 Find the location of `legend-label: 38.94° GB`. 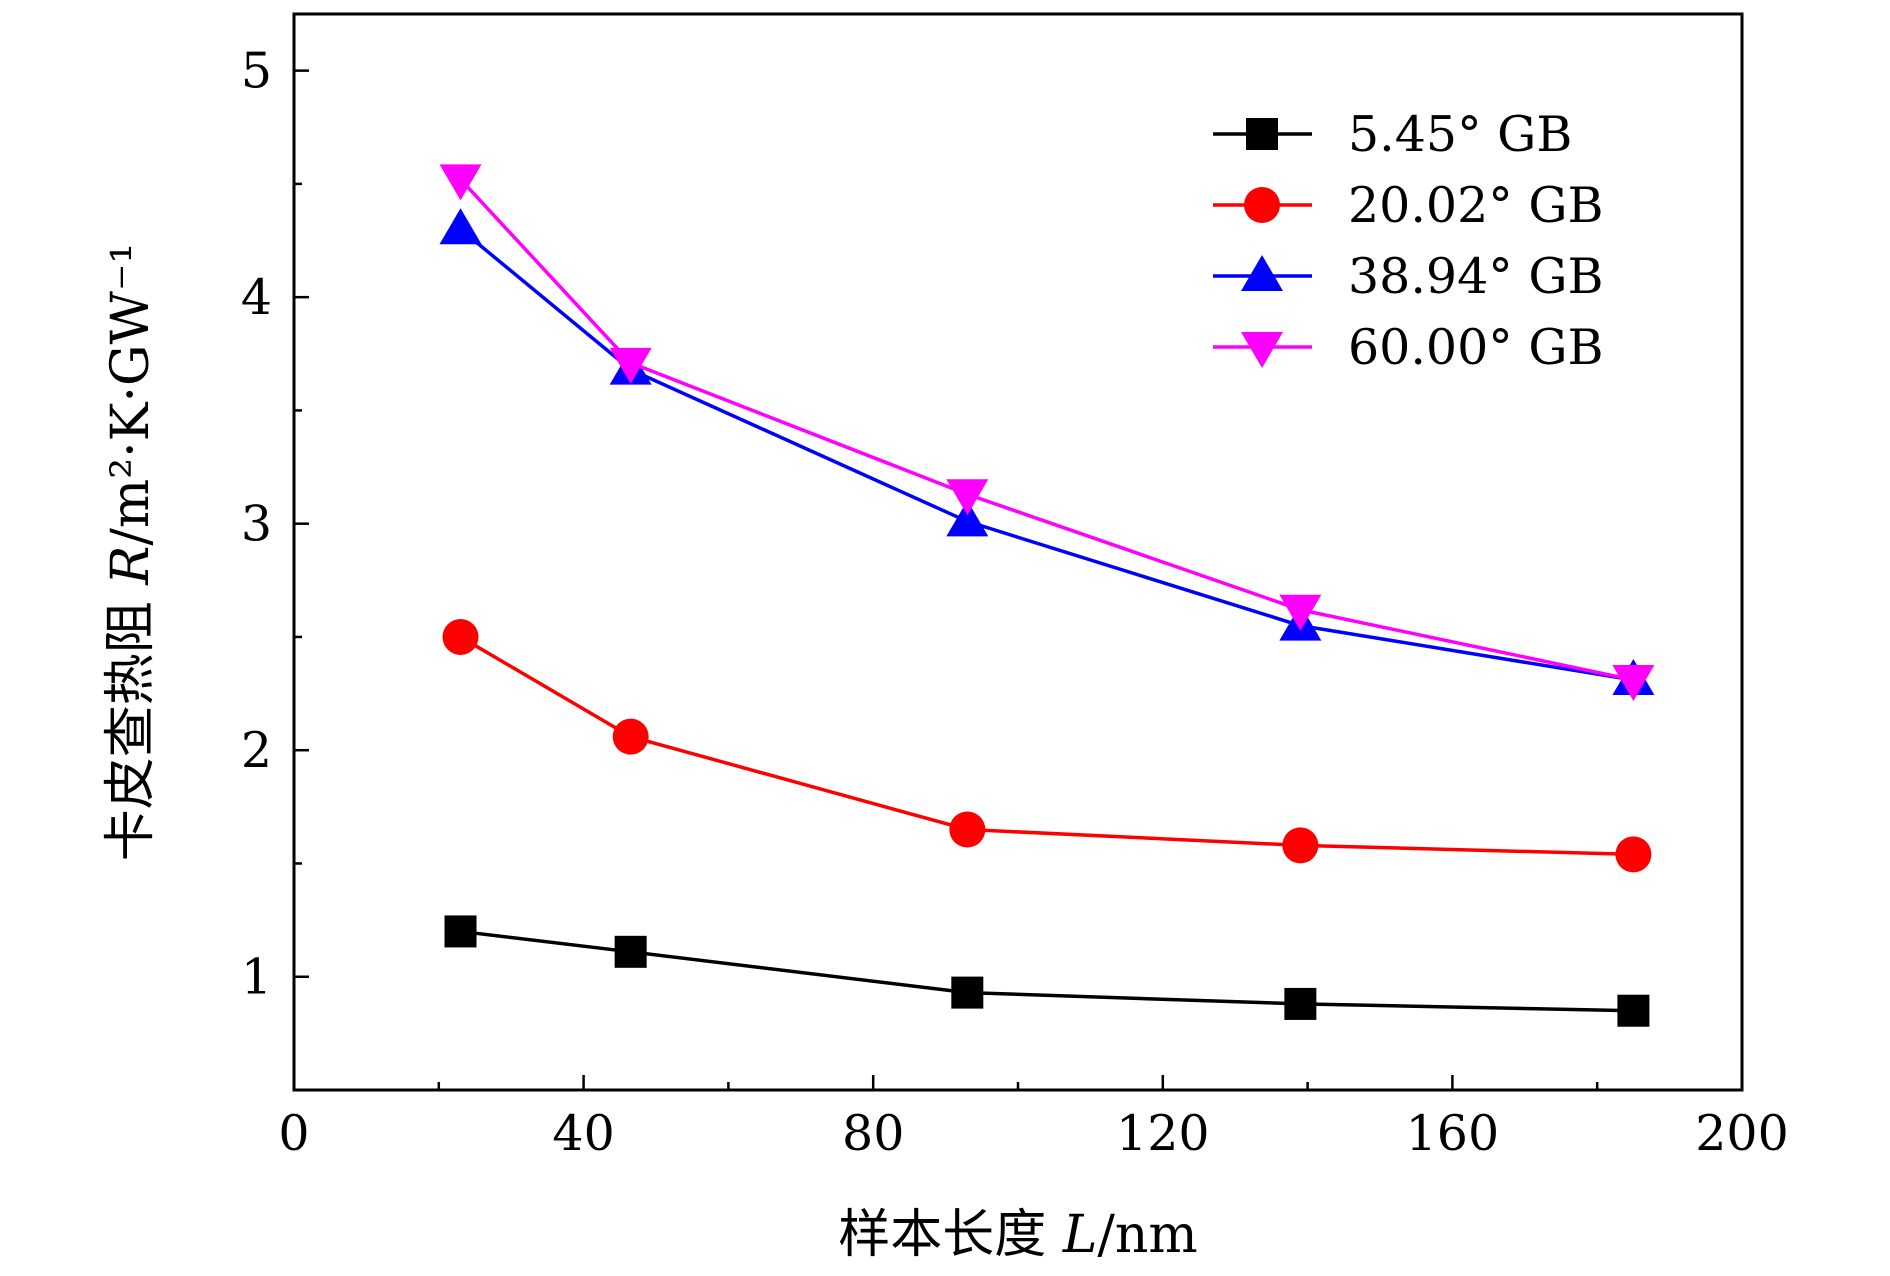

legend-label: 38.94° GB is located at coordinates (1476, 276).